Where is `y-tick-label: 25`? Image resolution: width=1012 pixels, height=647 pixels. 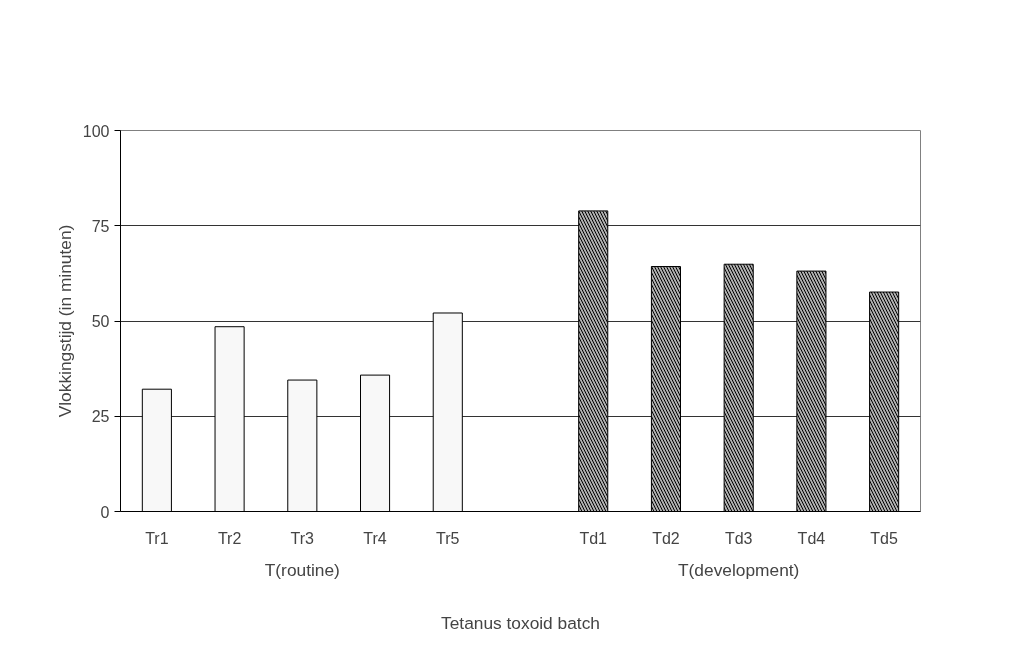 y-tick-label: 25 is located at coordinates (100, 417).